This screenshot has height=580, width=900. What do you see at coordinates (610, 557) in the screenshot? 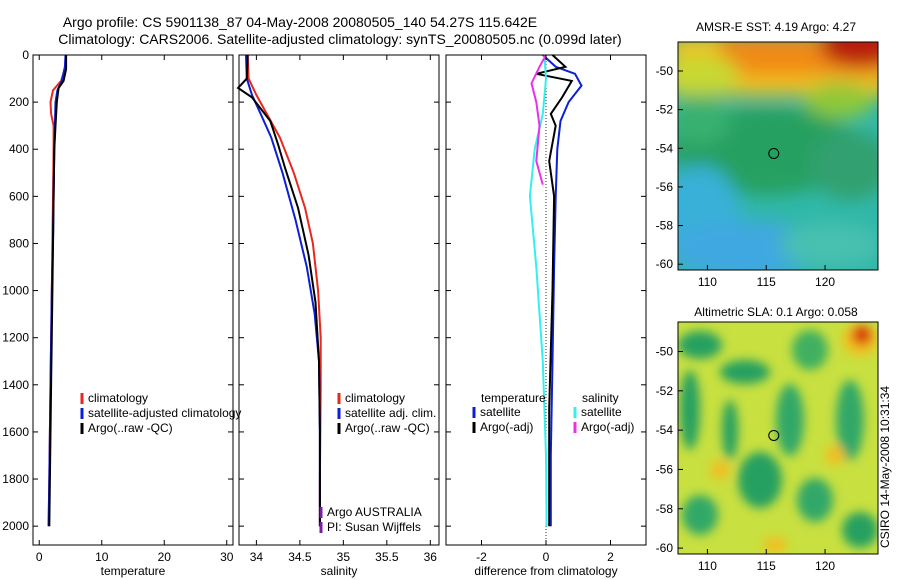
I see `x-tick-label: 2` at bounding box center [610, 557].